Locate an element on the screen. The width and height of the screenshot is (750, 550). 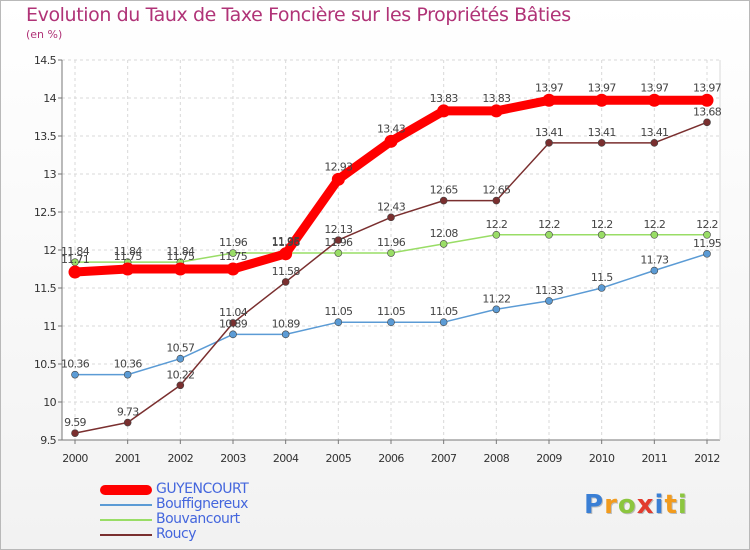
y-tick-label: 14 is located at coordinates (49, 98).